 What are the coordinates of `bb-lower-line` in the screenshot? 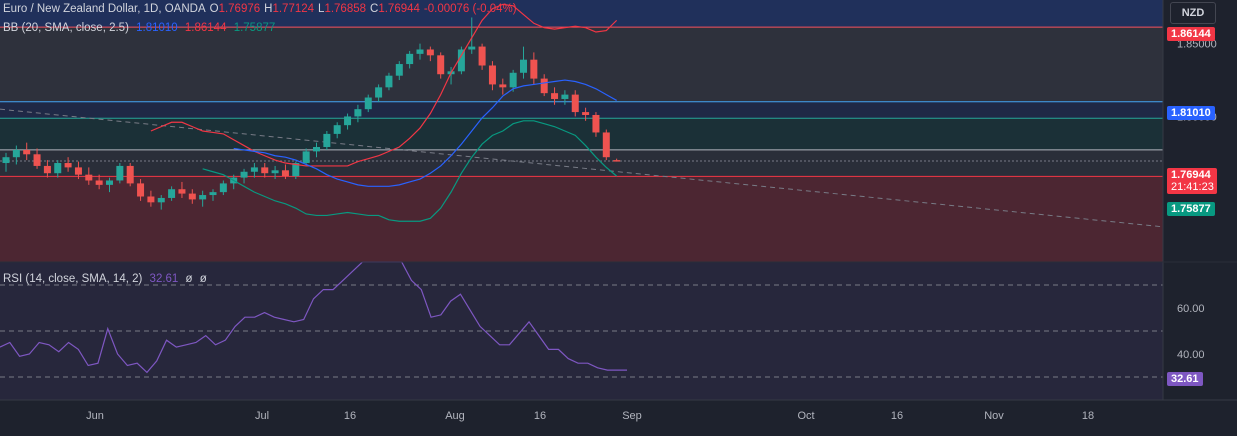 It's located at (410, 171).